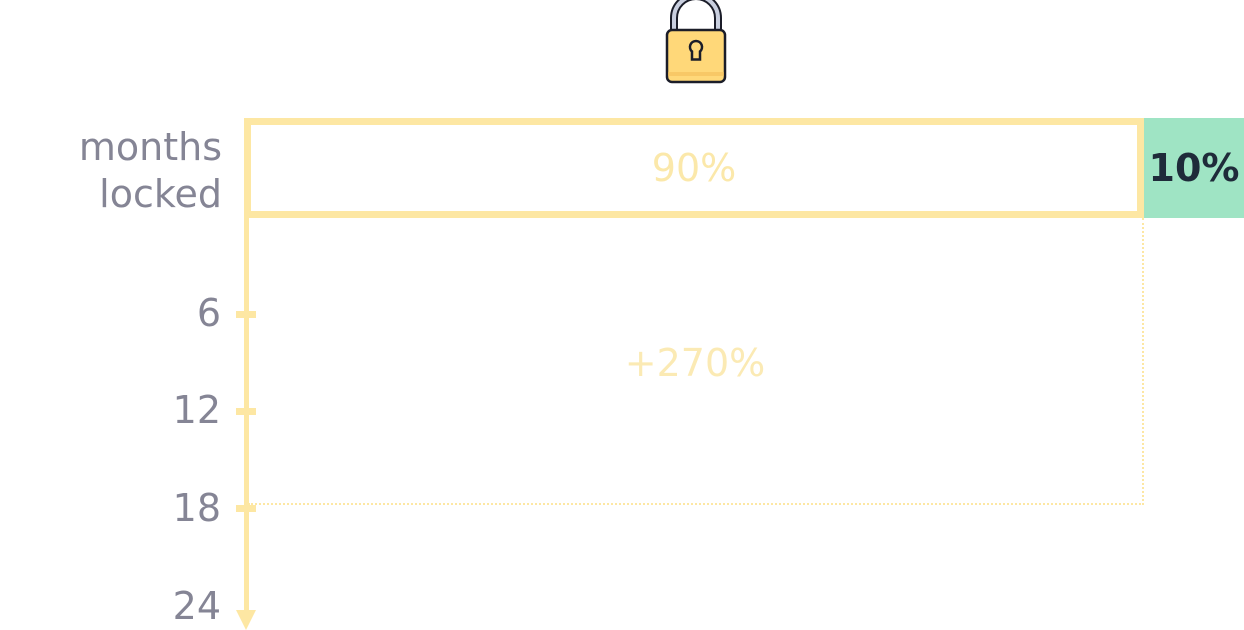  I want to click on locked-portion-label: 90%, so click(694, 168).